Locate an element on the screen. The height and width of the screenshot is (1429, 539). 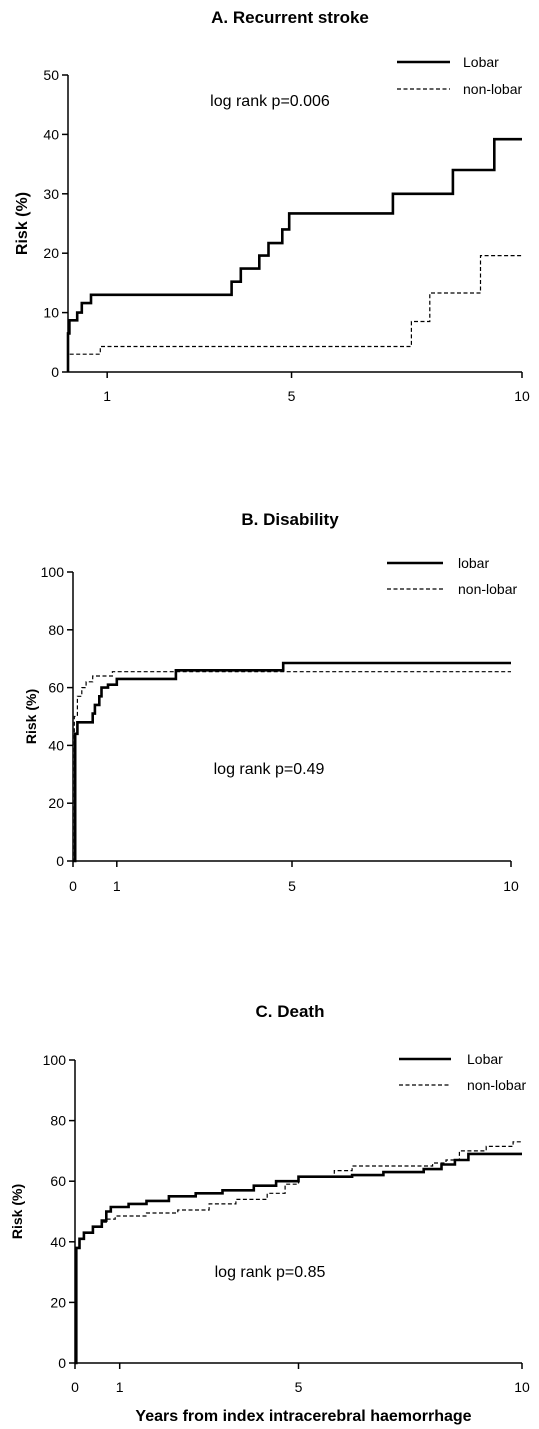
chart-title: C. Death is located at coordinates (290, 1011).